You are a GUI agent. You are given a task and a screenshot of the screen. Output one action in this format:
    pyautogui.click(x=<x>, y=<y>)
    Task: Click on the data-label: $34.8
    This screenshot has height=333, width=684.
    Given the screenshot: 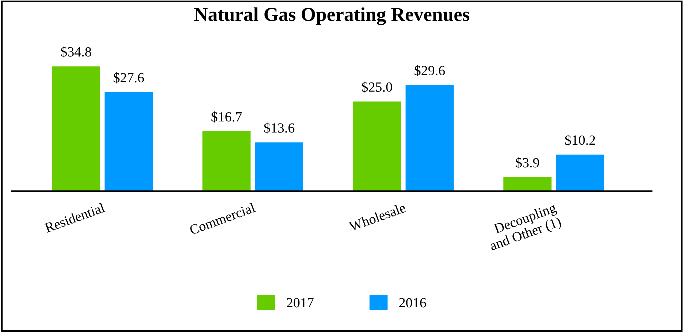 What is the action you would take?
    pyautogui.click(x=76, y=52)
    